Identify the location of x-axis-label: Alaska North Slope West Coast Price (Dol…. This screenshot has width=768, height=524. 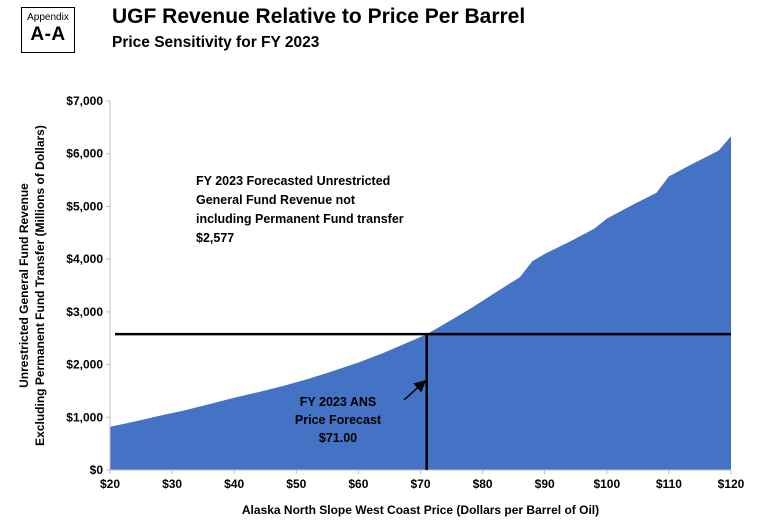
(420, 510).